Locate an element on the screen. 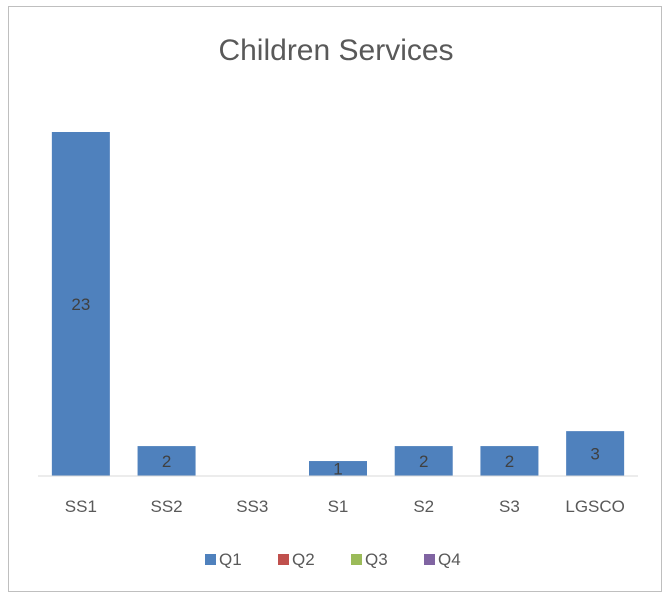 The width and height of the screenshot is (671, 599). bar-s3 is located at coordinates (509, 461).